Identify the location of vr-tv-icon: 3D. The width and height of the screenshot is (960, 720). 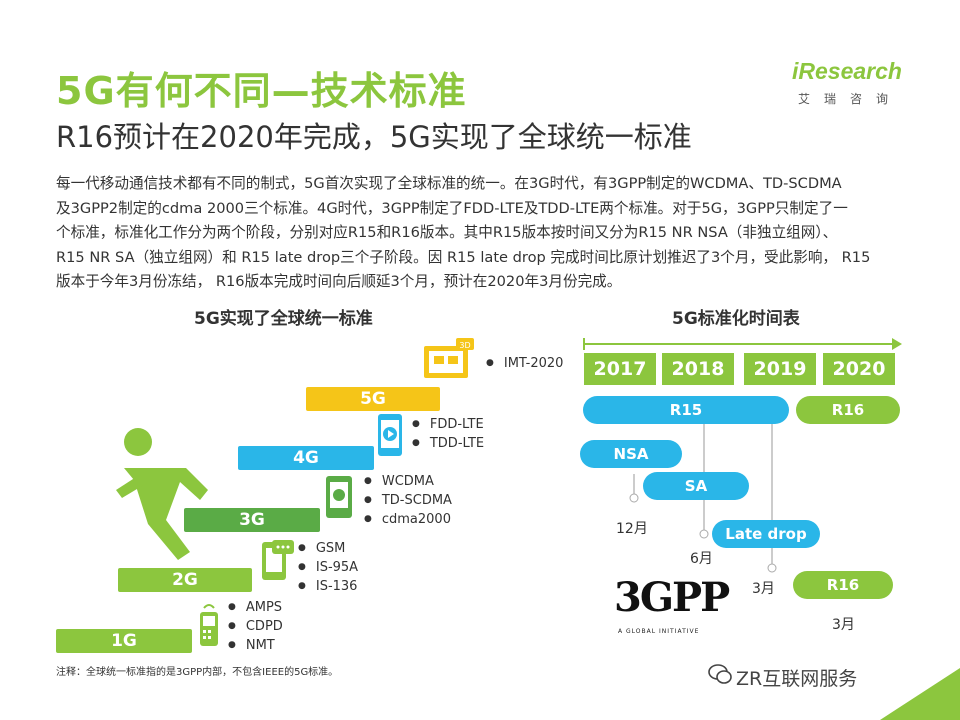
(449, 358).